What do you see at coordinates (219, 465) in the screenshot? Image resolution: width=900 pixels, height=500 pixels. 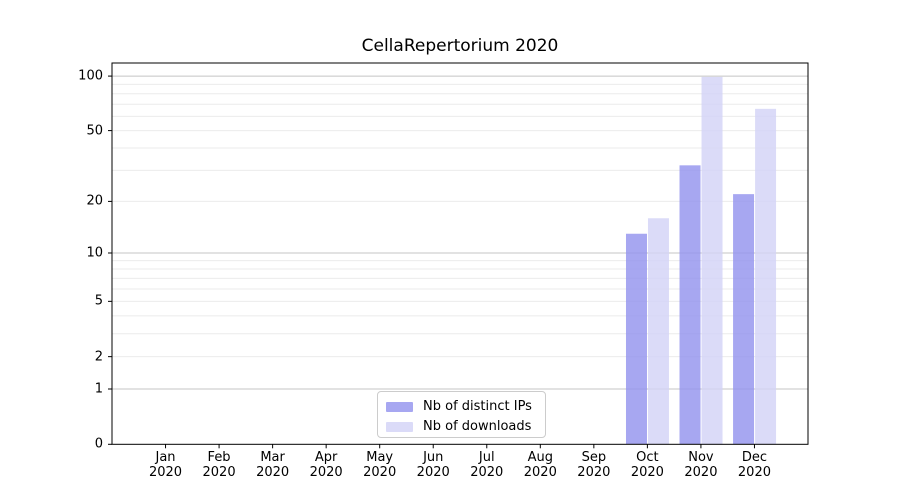 I see `x-tick-label: Feb 2020` at bounding box center [219, 465].